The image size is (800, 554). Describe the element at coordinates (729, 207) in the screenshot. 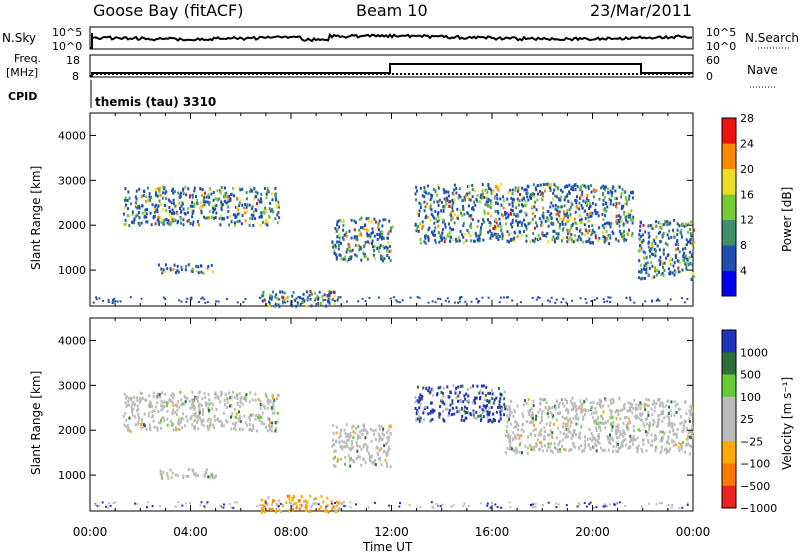

I see `colorbar-segment` at that location.